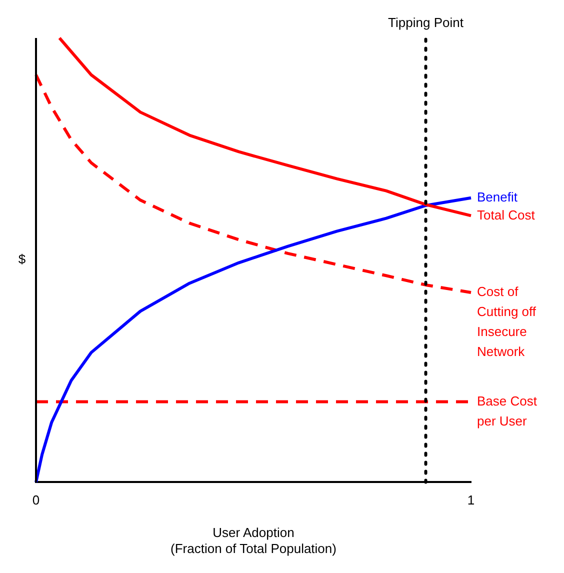 The width and height of the screenshot is (564, 573). What do you see at coordinates (506, 322) in the screenshot?
I see `series-label: Cost of Cutting off Insecure Network` at bounding box center [506, 322].